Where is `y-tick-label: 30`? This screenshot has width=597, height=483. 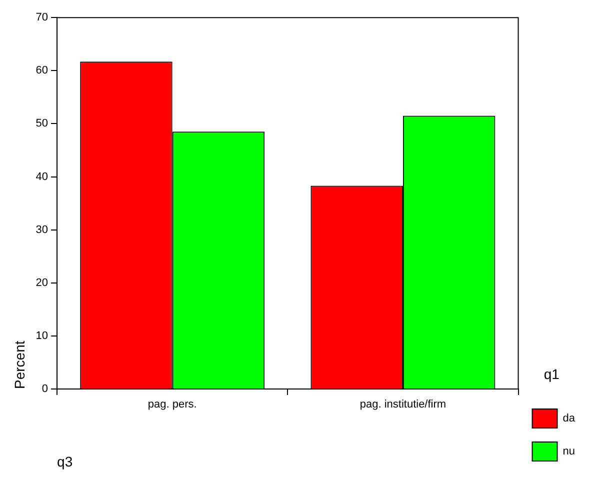 y-tick-label: 30 is located at coordinates (42, 230).